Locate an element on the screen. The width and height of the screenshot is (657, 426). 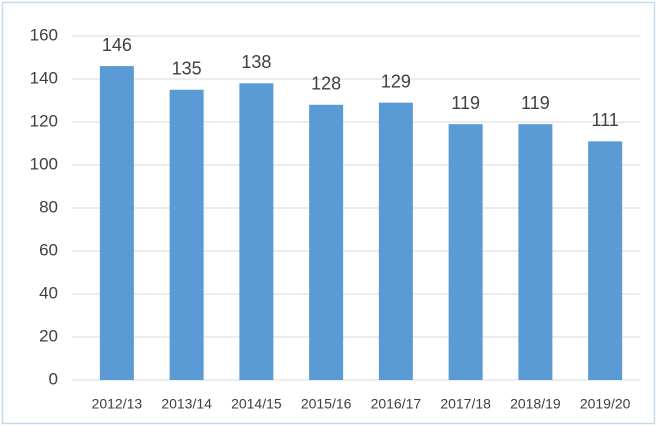
x-tick-label: 2016/17 is located at coordinates (396, 404).